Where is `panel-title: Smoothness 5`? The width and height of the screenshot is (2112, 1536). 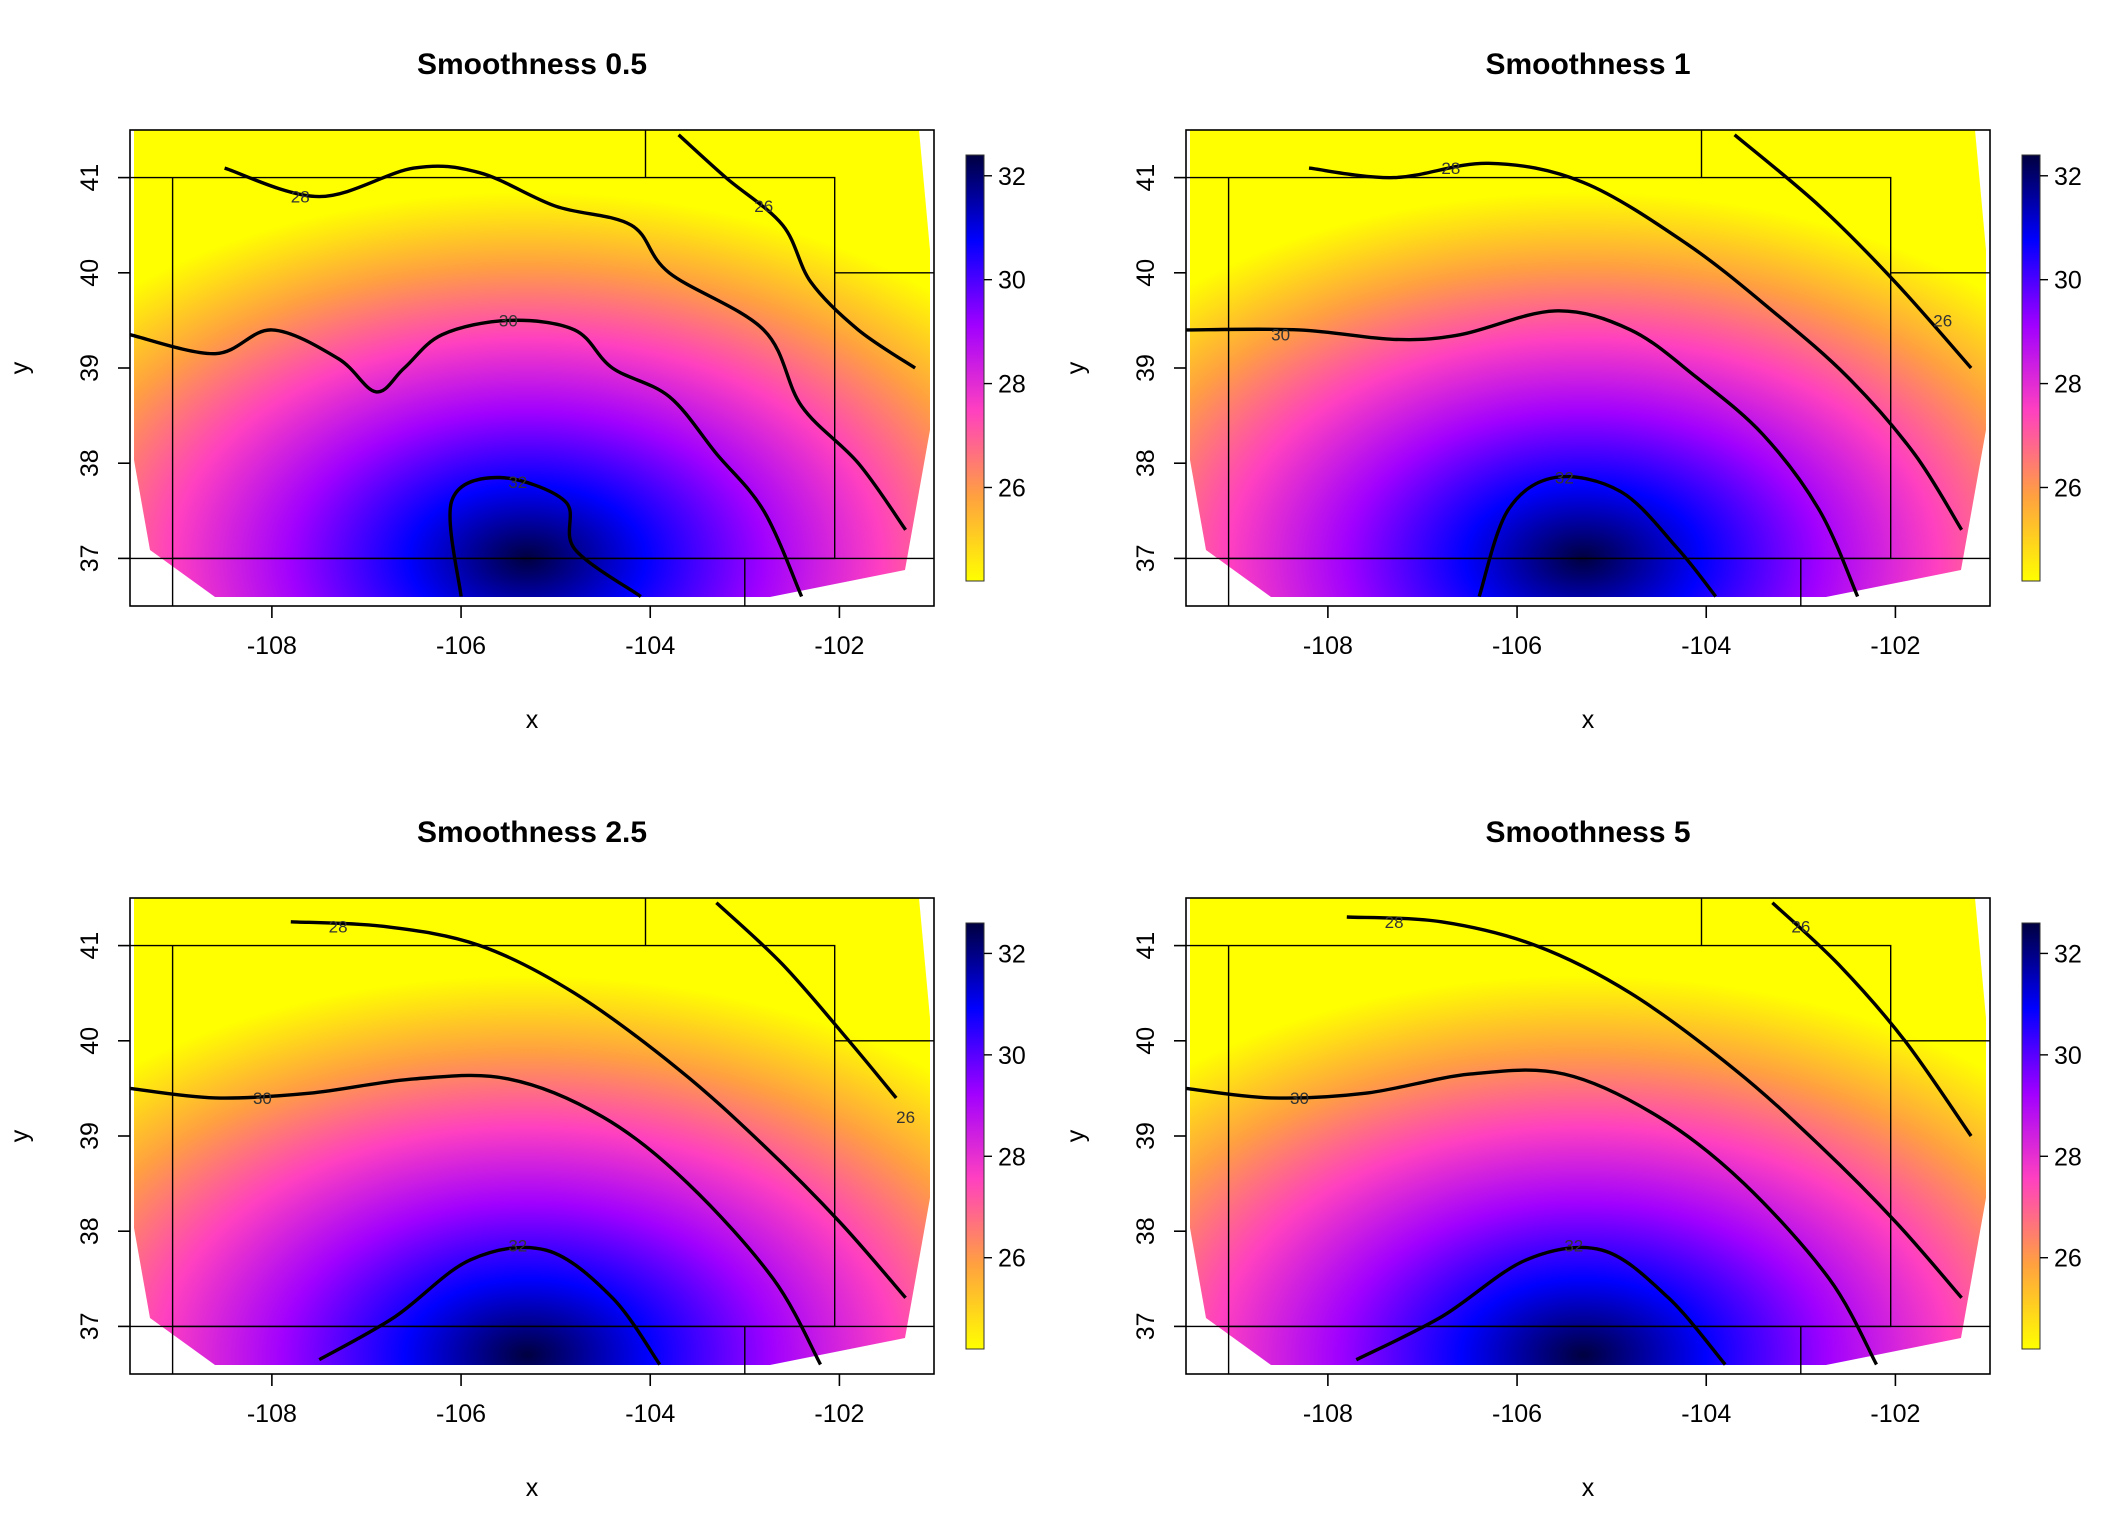 panel-title: Smoothness 5 is located at coordinates (1587, 832).